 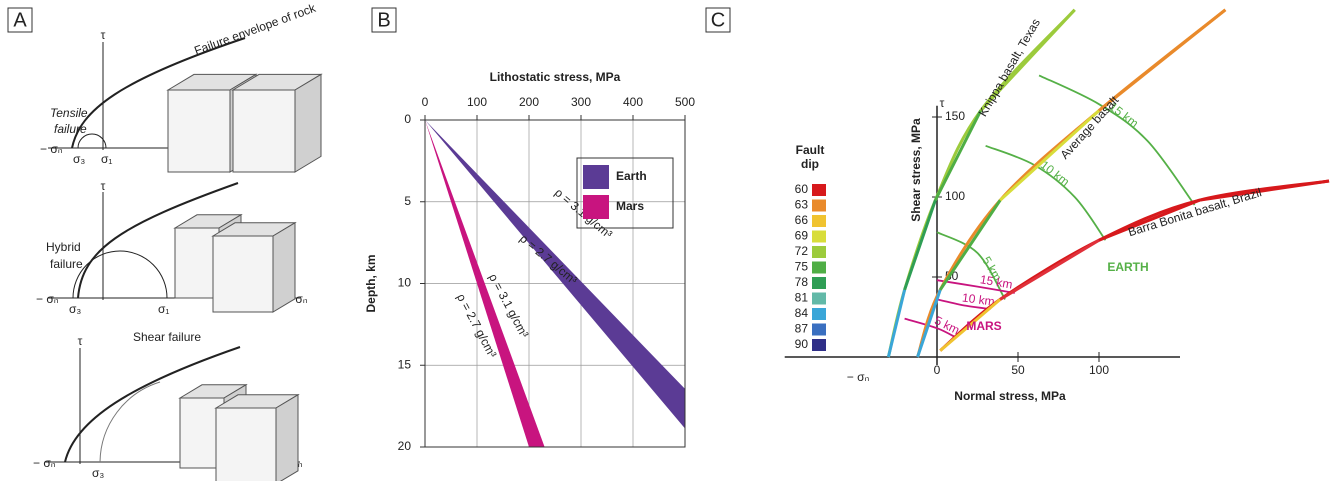 I want to click on plot-frame, so click(x=555, y=283).